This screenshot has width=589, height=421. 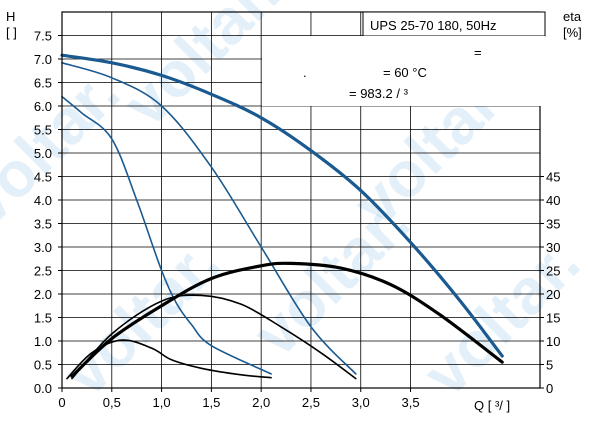 I want to click on y-left-tick-label: 5.0, so click(x=43, y=153).